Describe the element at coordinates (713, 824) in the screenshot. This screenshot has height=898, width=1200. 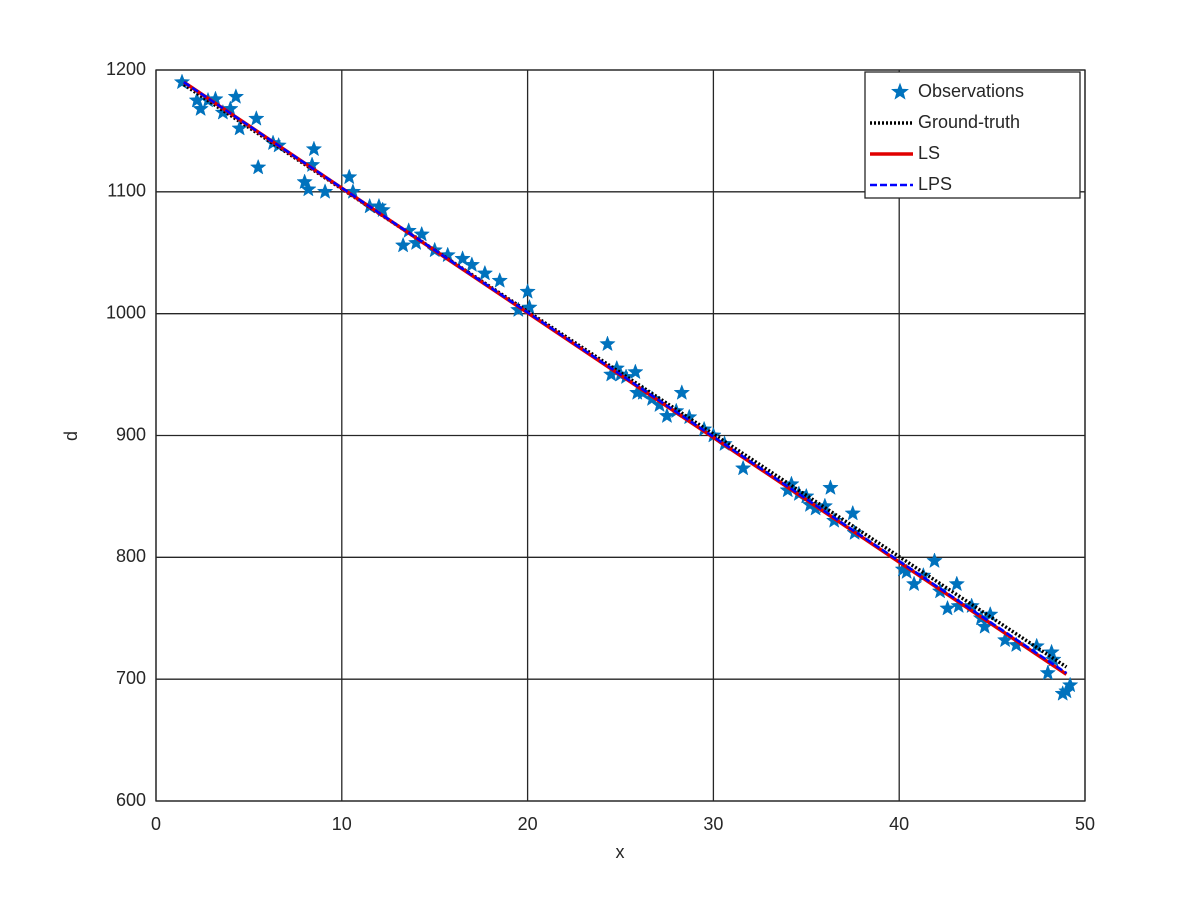
I see `x-tick-label: 30` at that location.